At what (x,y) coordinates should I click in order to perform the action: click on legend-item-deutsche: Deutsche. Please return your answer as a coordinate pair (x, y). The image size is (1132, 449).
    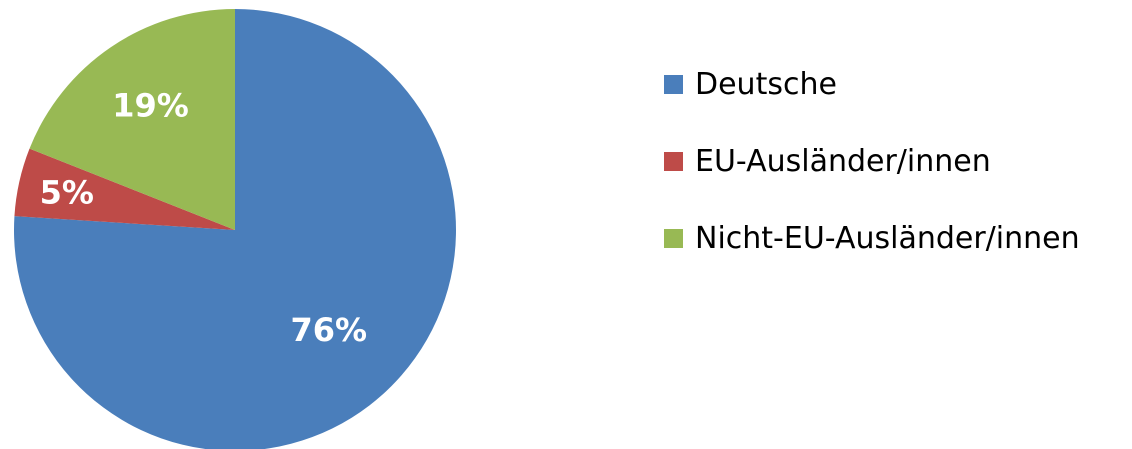
    Looking at the image, I should click on (872, 84).